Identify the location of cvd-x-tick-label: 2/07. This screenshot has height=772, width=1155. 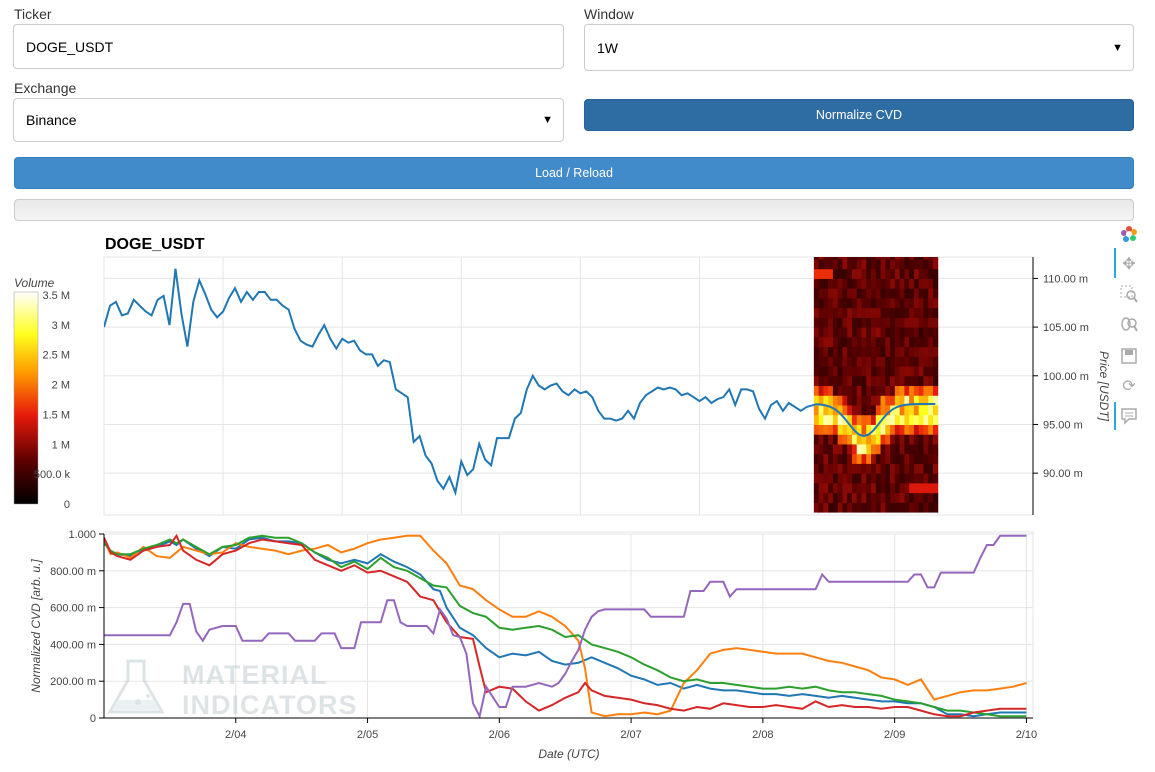
(630, 735).